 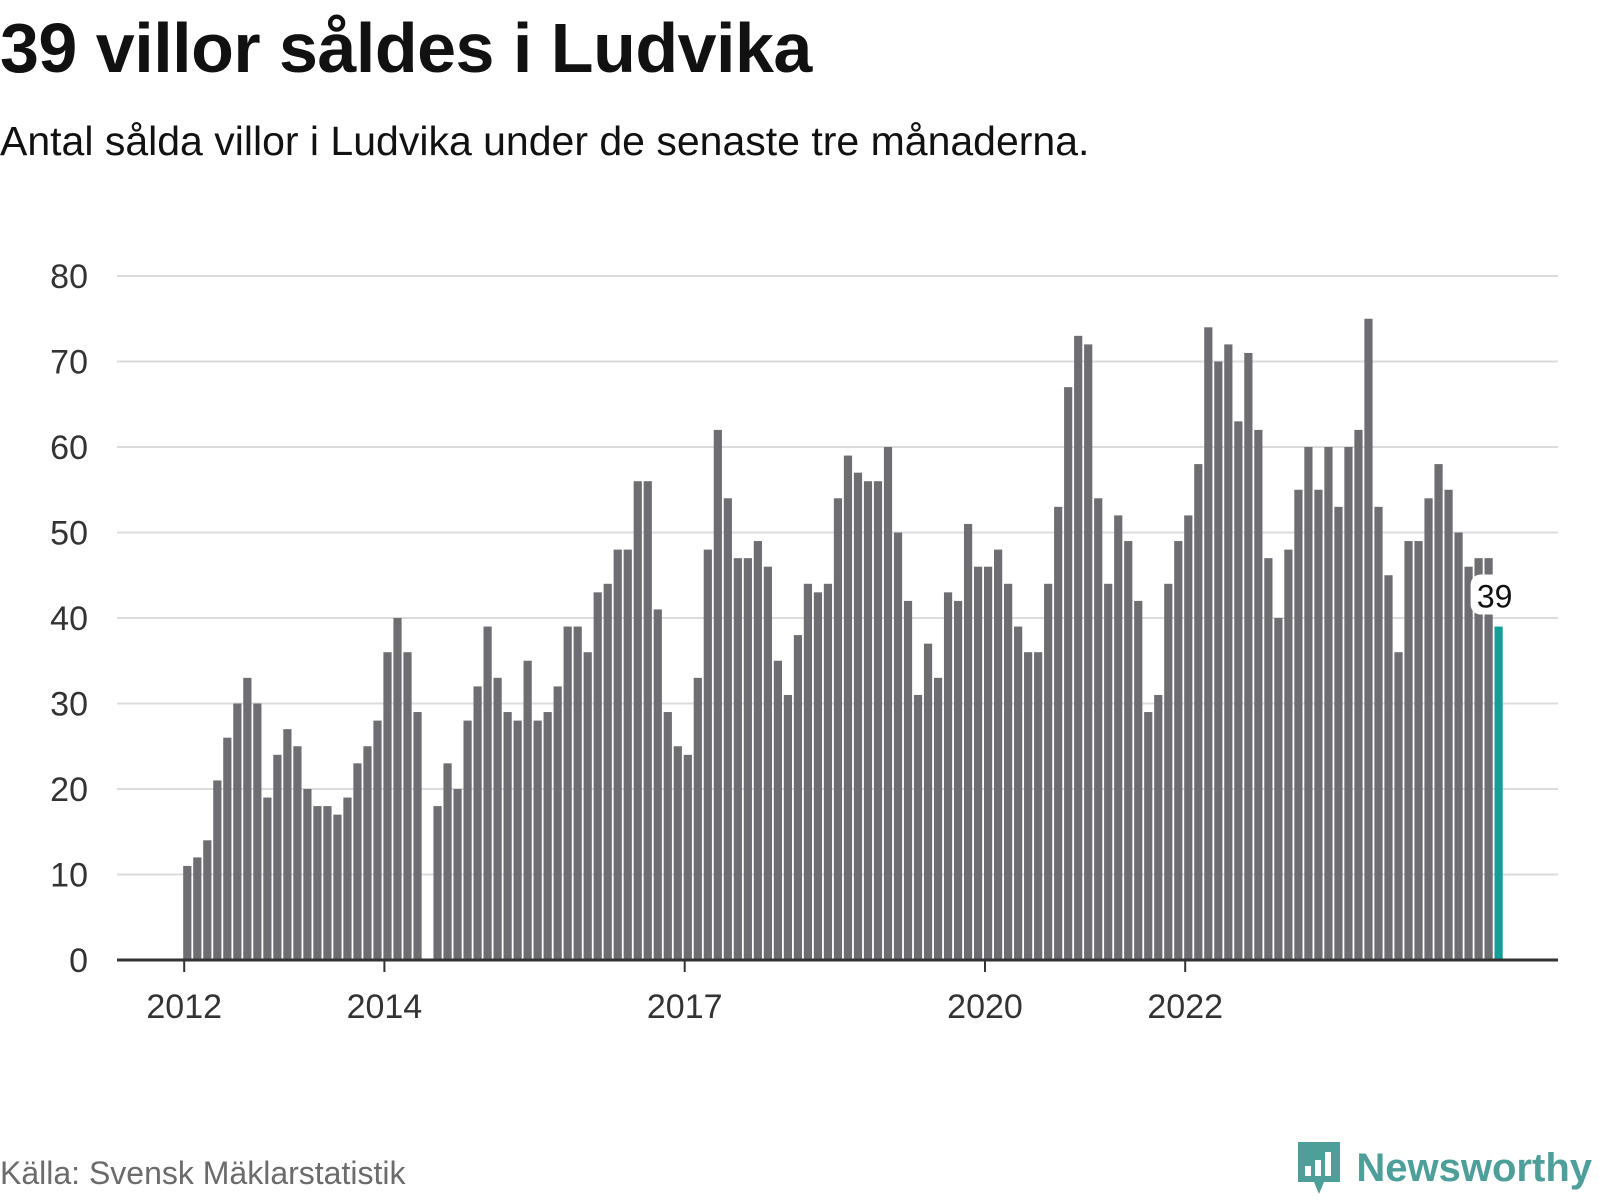 I want to click on y-tick-label: 40, so click(x=69, y=619).